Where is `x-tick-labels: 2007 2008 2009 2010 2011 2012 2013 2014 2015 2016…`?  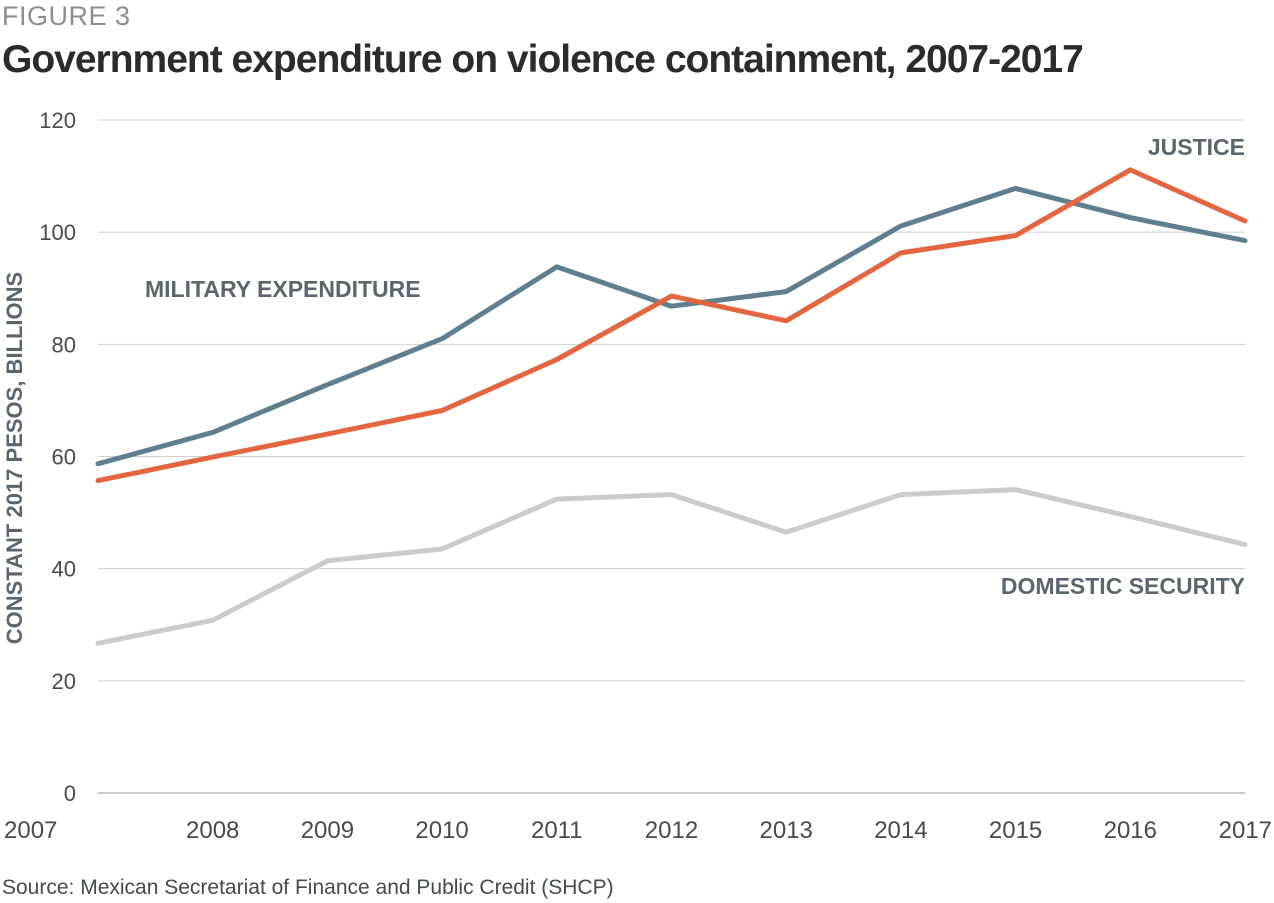 x-tick-labels: 2007 2008 2009 2010 2011 2012 2013 2014 2015 2016… is located at coordinates (638, 830).